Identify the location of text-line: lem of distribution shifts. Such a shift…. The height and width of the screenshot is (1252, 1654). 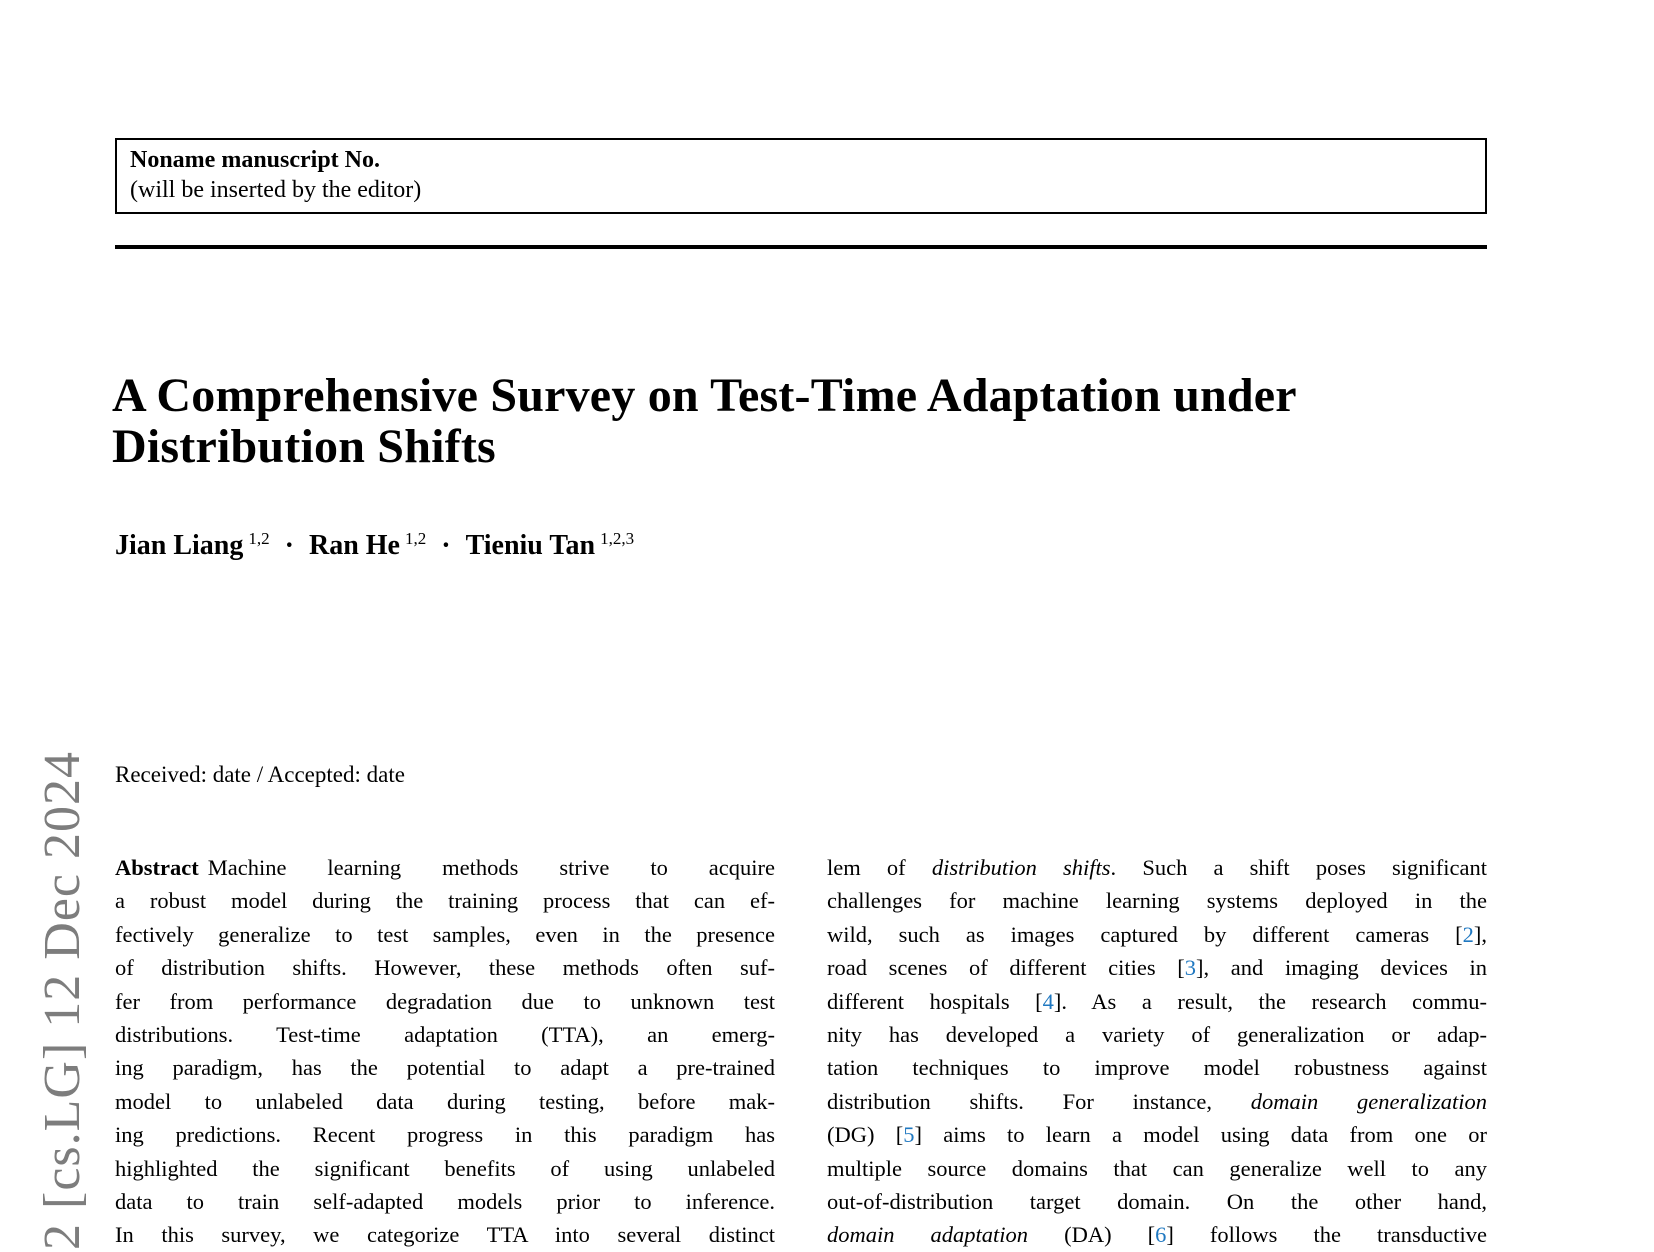
(1157, 867).